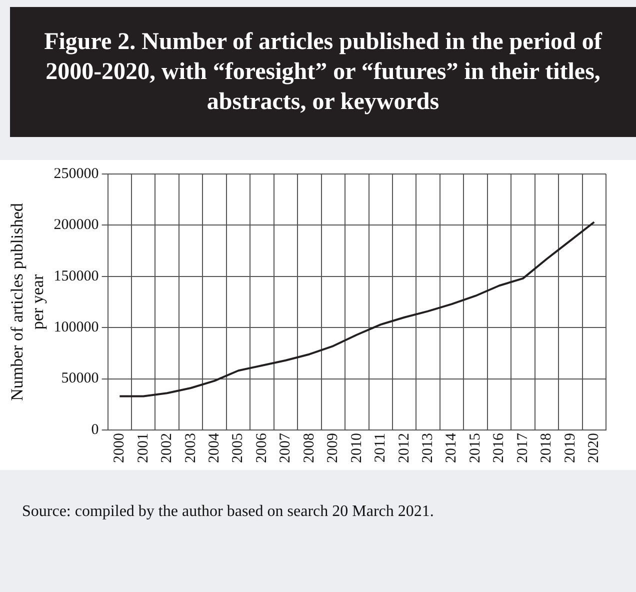  I want to click on x-tick-label: 2013, so click(428, 448).